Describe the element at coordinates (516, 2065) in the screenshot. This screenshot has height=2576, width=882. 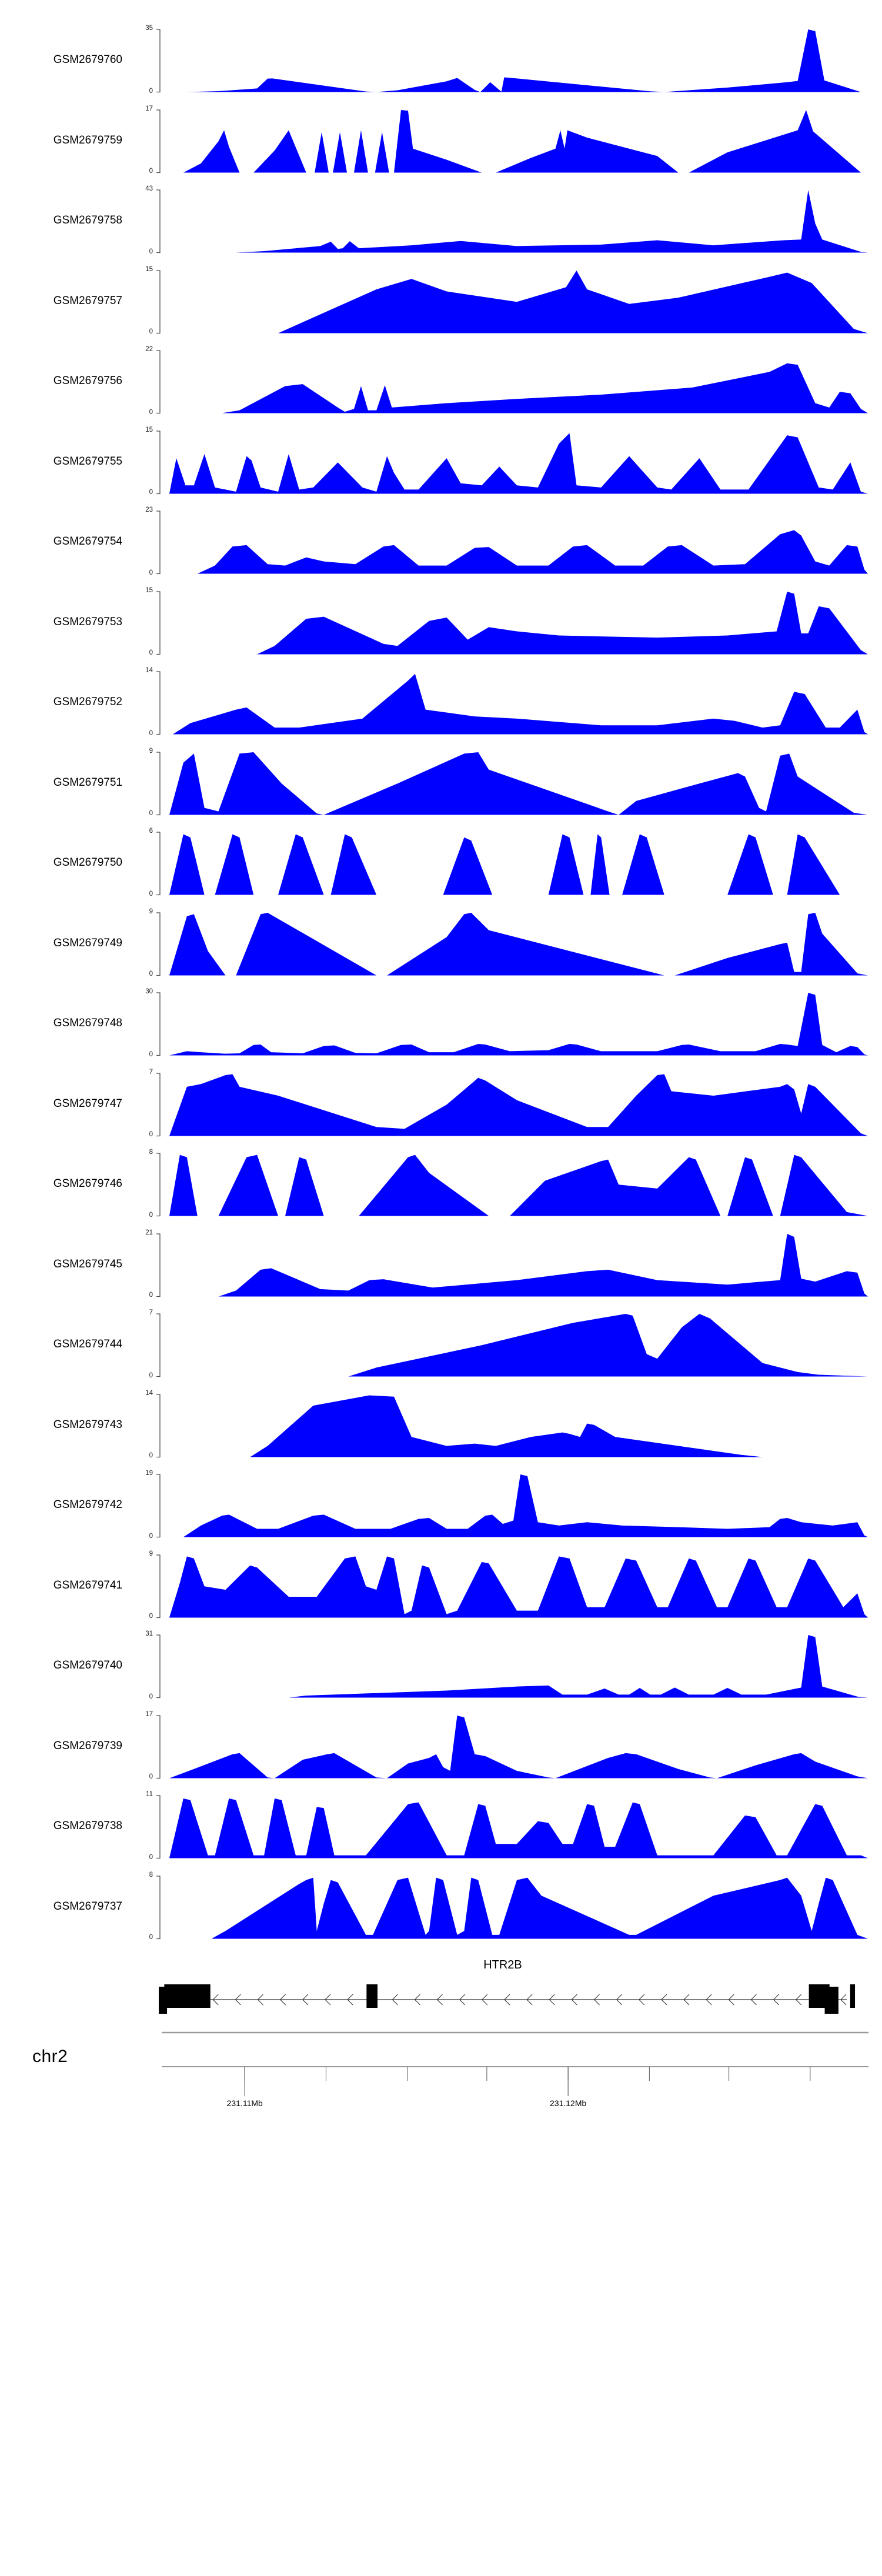
I see `genome-coordinate-axis` at that location.